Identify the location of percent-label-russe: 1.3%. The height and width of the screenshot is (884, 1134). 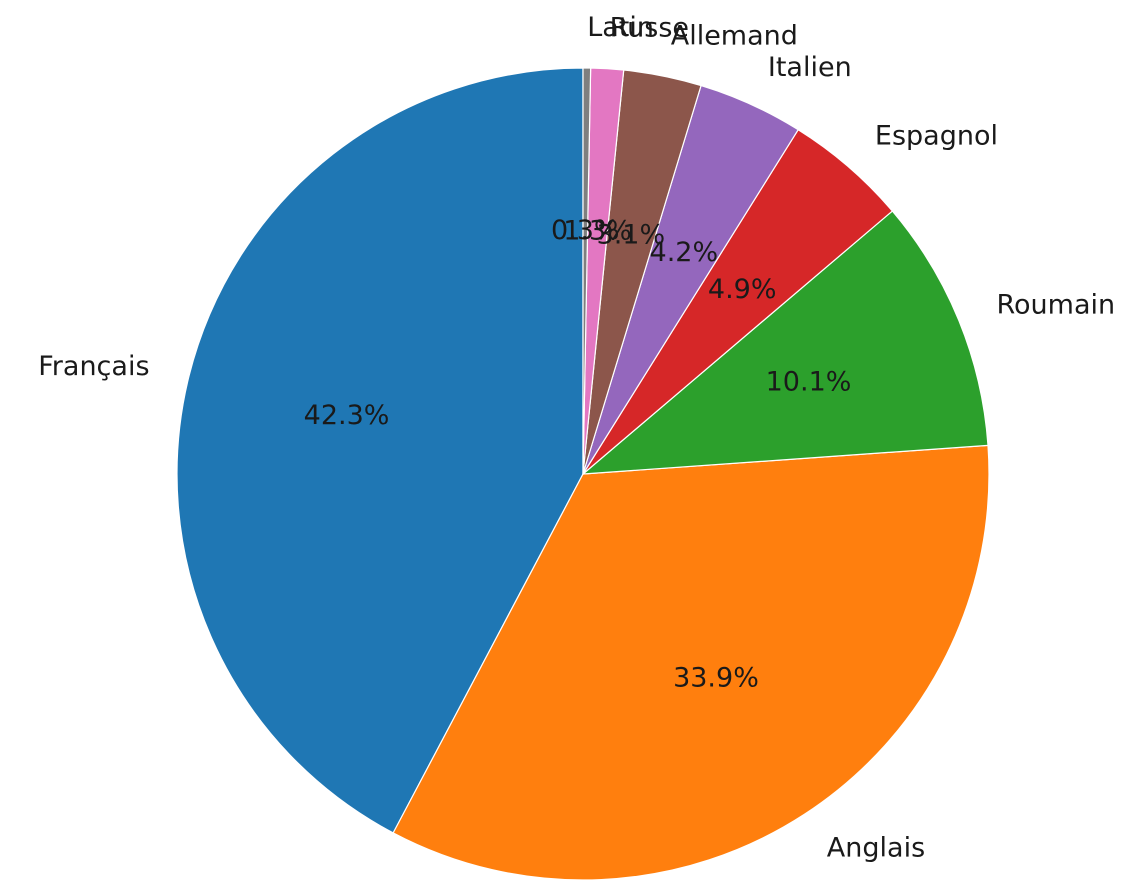
(597, 230).